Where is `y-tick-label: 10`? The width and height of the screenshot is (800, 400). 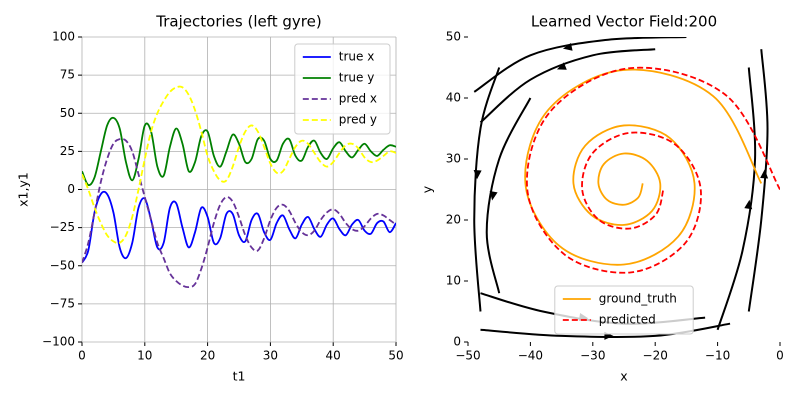
y-tick-label: 10 is located at coordinates (453, 281).